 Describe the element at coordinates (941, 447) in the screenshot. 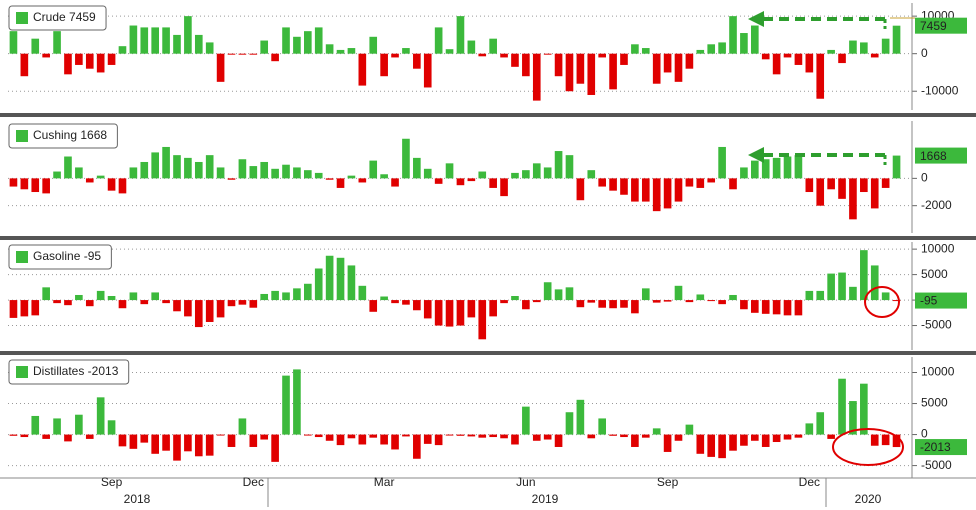

I see `value-label-box` at that location.